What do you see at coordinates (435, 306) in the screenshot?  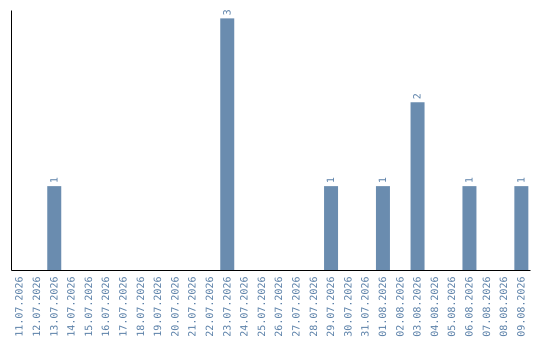 I see `x-tick-label: 04.08.2026` at bounding box center [435, 306].